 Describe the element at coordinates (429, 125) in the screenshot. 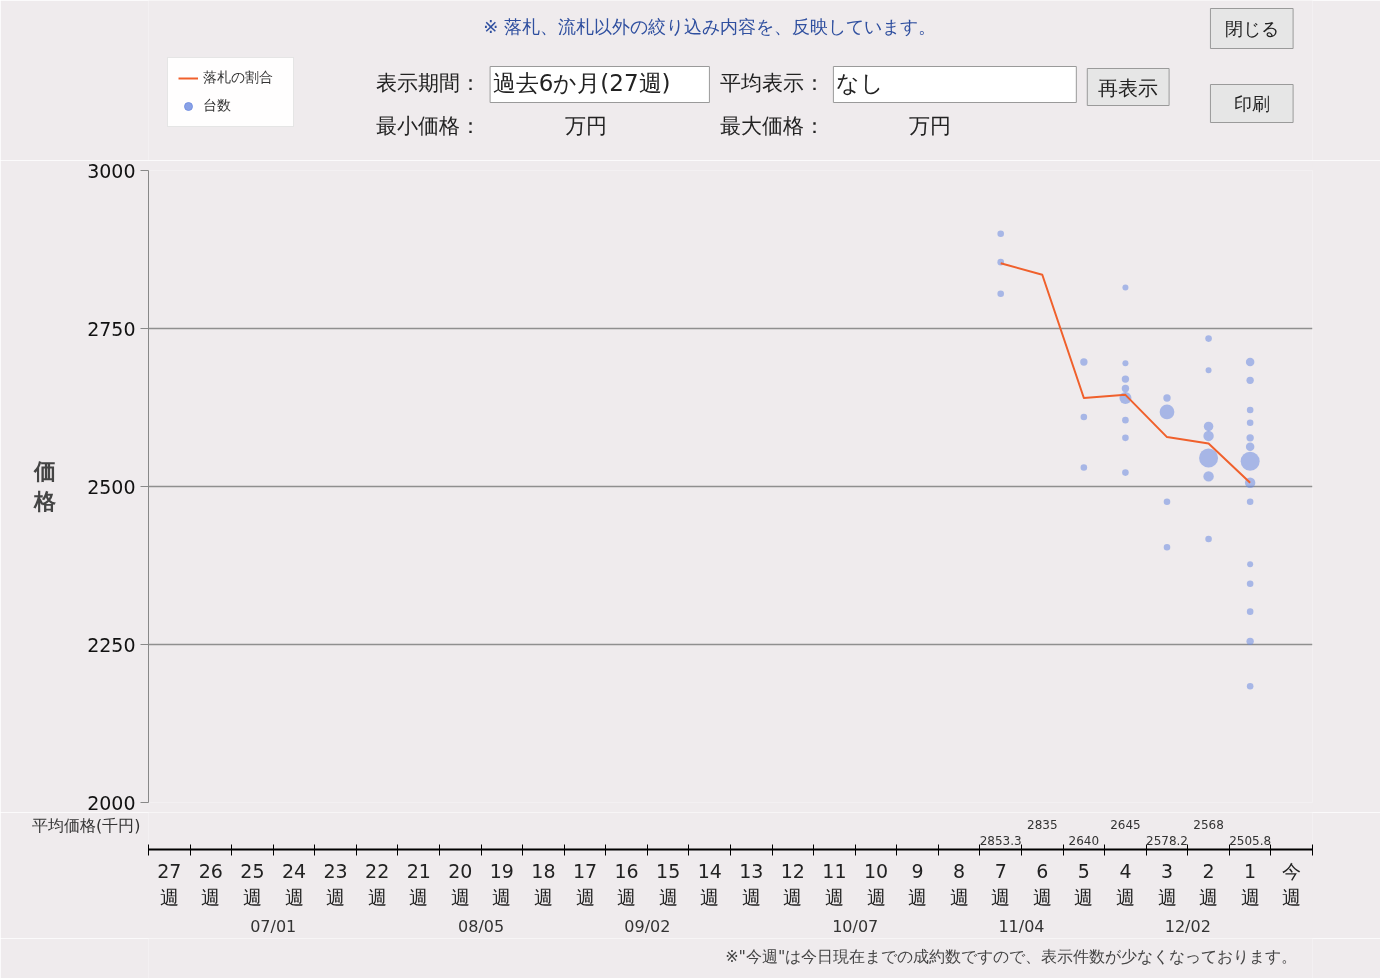

I see `text: 最小価格：` at that location.